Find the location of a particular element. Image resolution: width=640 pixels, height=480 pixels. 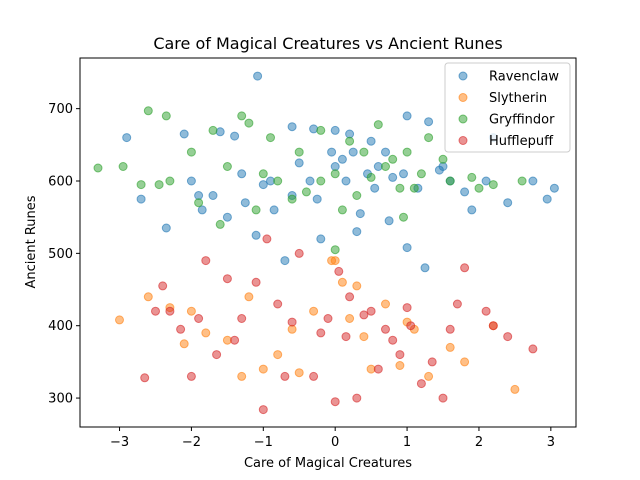

legend-item-slytherin: Slytherin is located at coordinates (502, 98).